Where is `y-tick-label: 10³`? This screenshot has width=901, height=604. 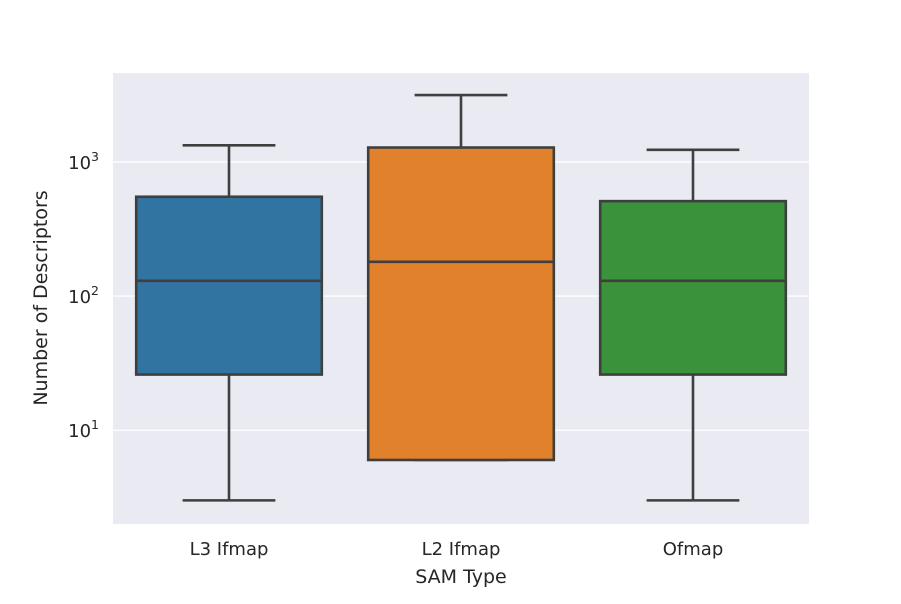 y-tick-label: 10³ is located at coordinates (83, 161).